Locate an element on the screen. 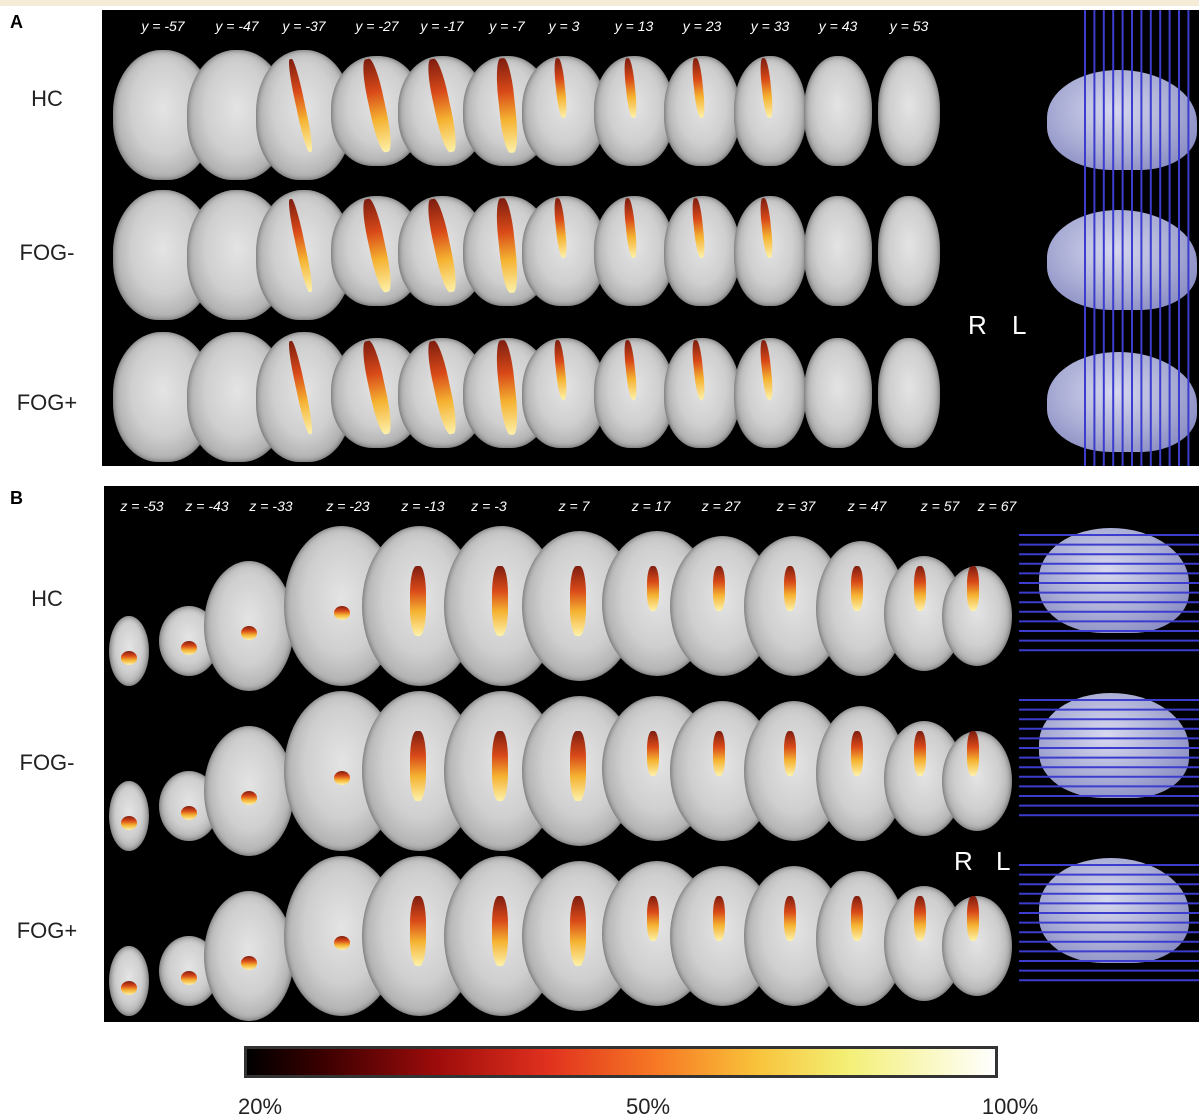 This screenshot has width=1199, height=1120. panel-a-coord-label: y = 43 is located at coordinates (838, 26).